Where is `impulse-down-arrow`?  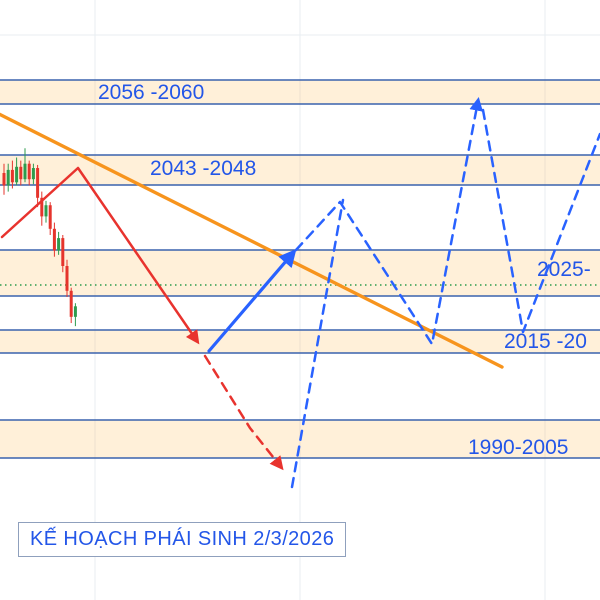
impulse-down-arrow is located at coordinates (100, 255).